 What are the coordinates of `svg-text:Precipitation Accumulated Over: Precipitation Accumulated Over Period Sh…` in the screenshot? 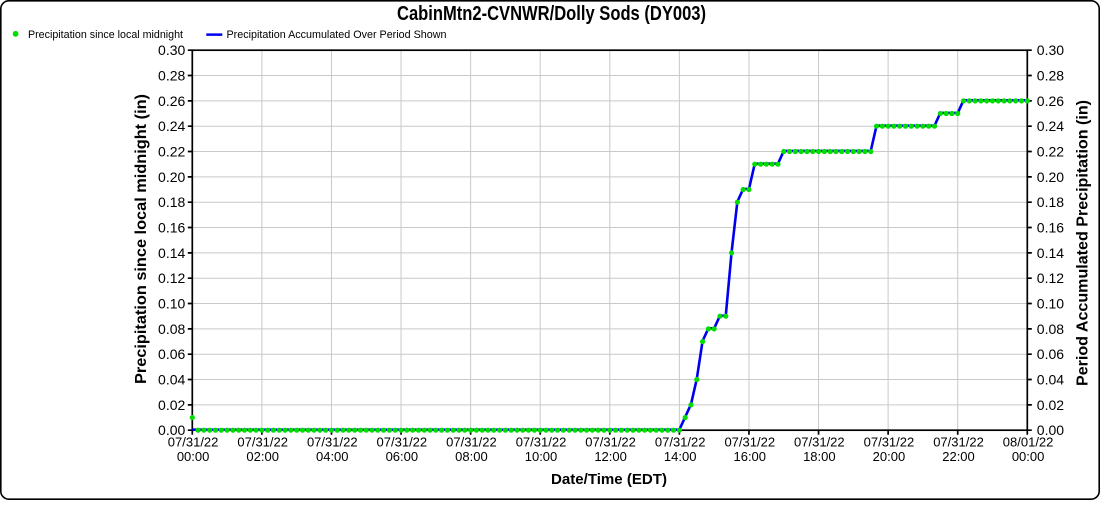 It's located at (337, 35).